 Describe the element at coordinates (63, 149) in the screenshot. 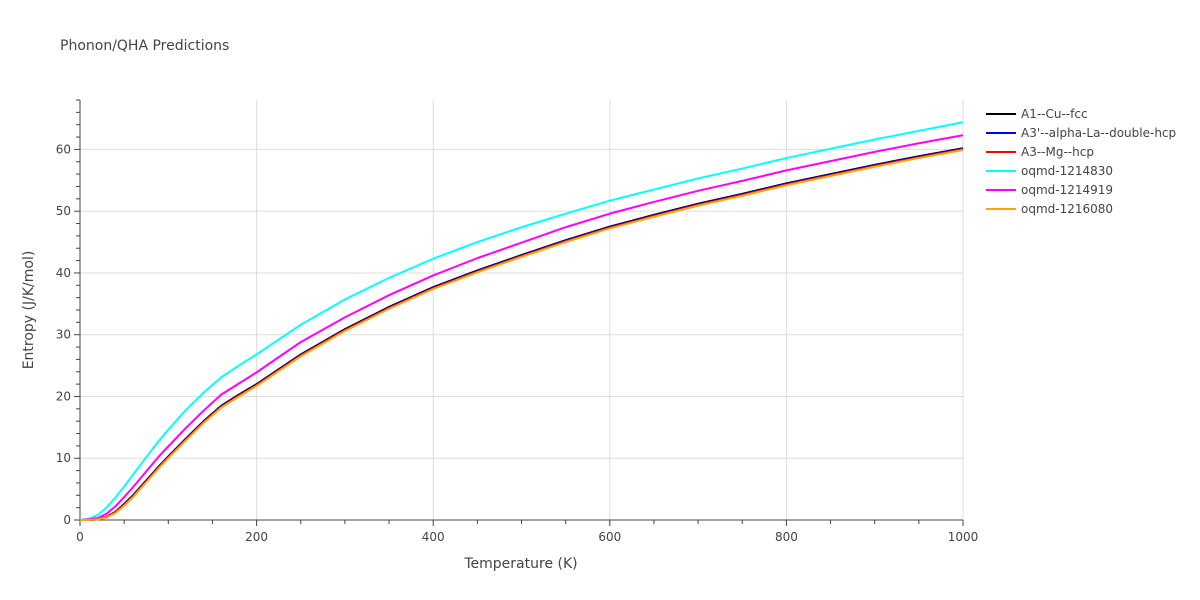

I see `y-tick-label: 60` at that location.